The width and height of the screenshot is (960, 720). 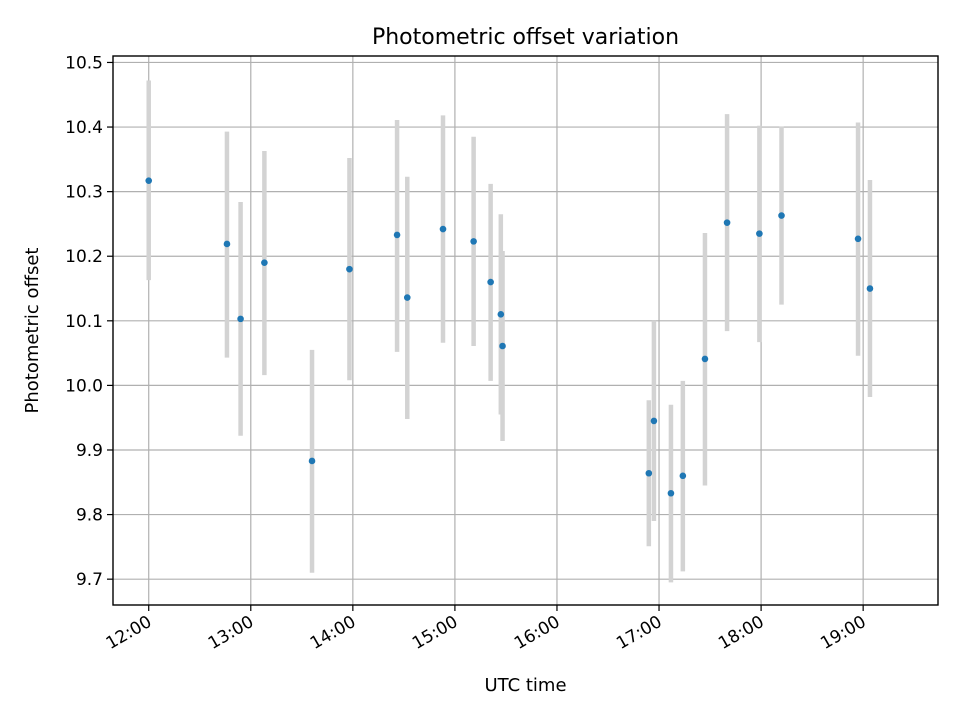 What do you see at coordinates (89, 580) in the screenshot?
I see `y-tick-label: 9.7` at bounding box center [89, 580].